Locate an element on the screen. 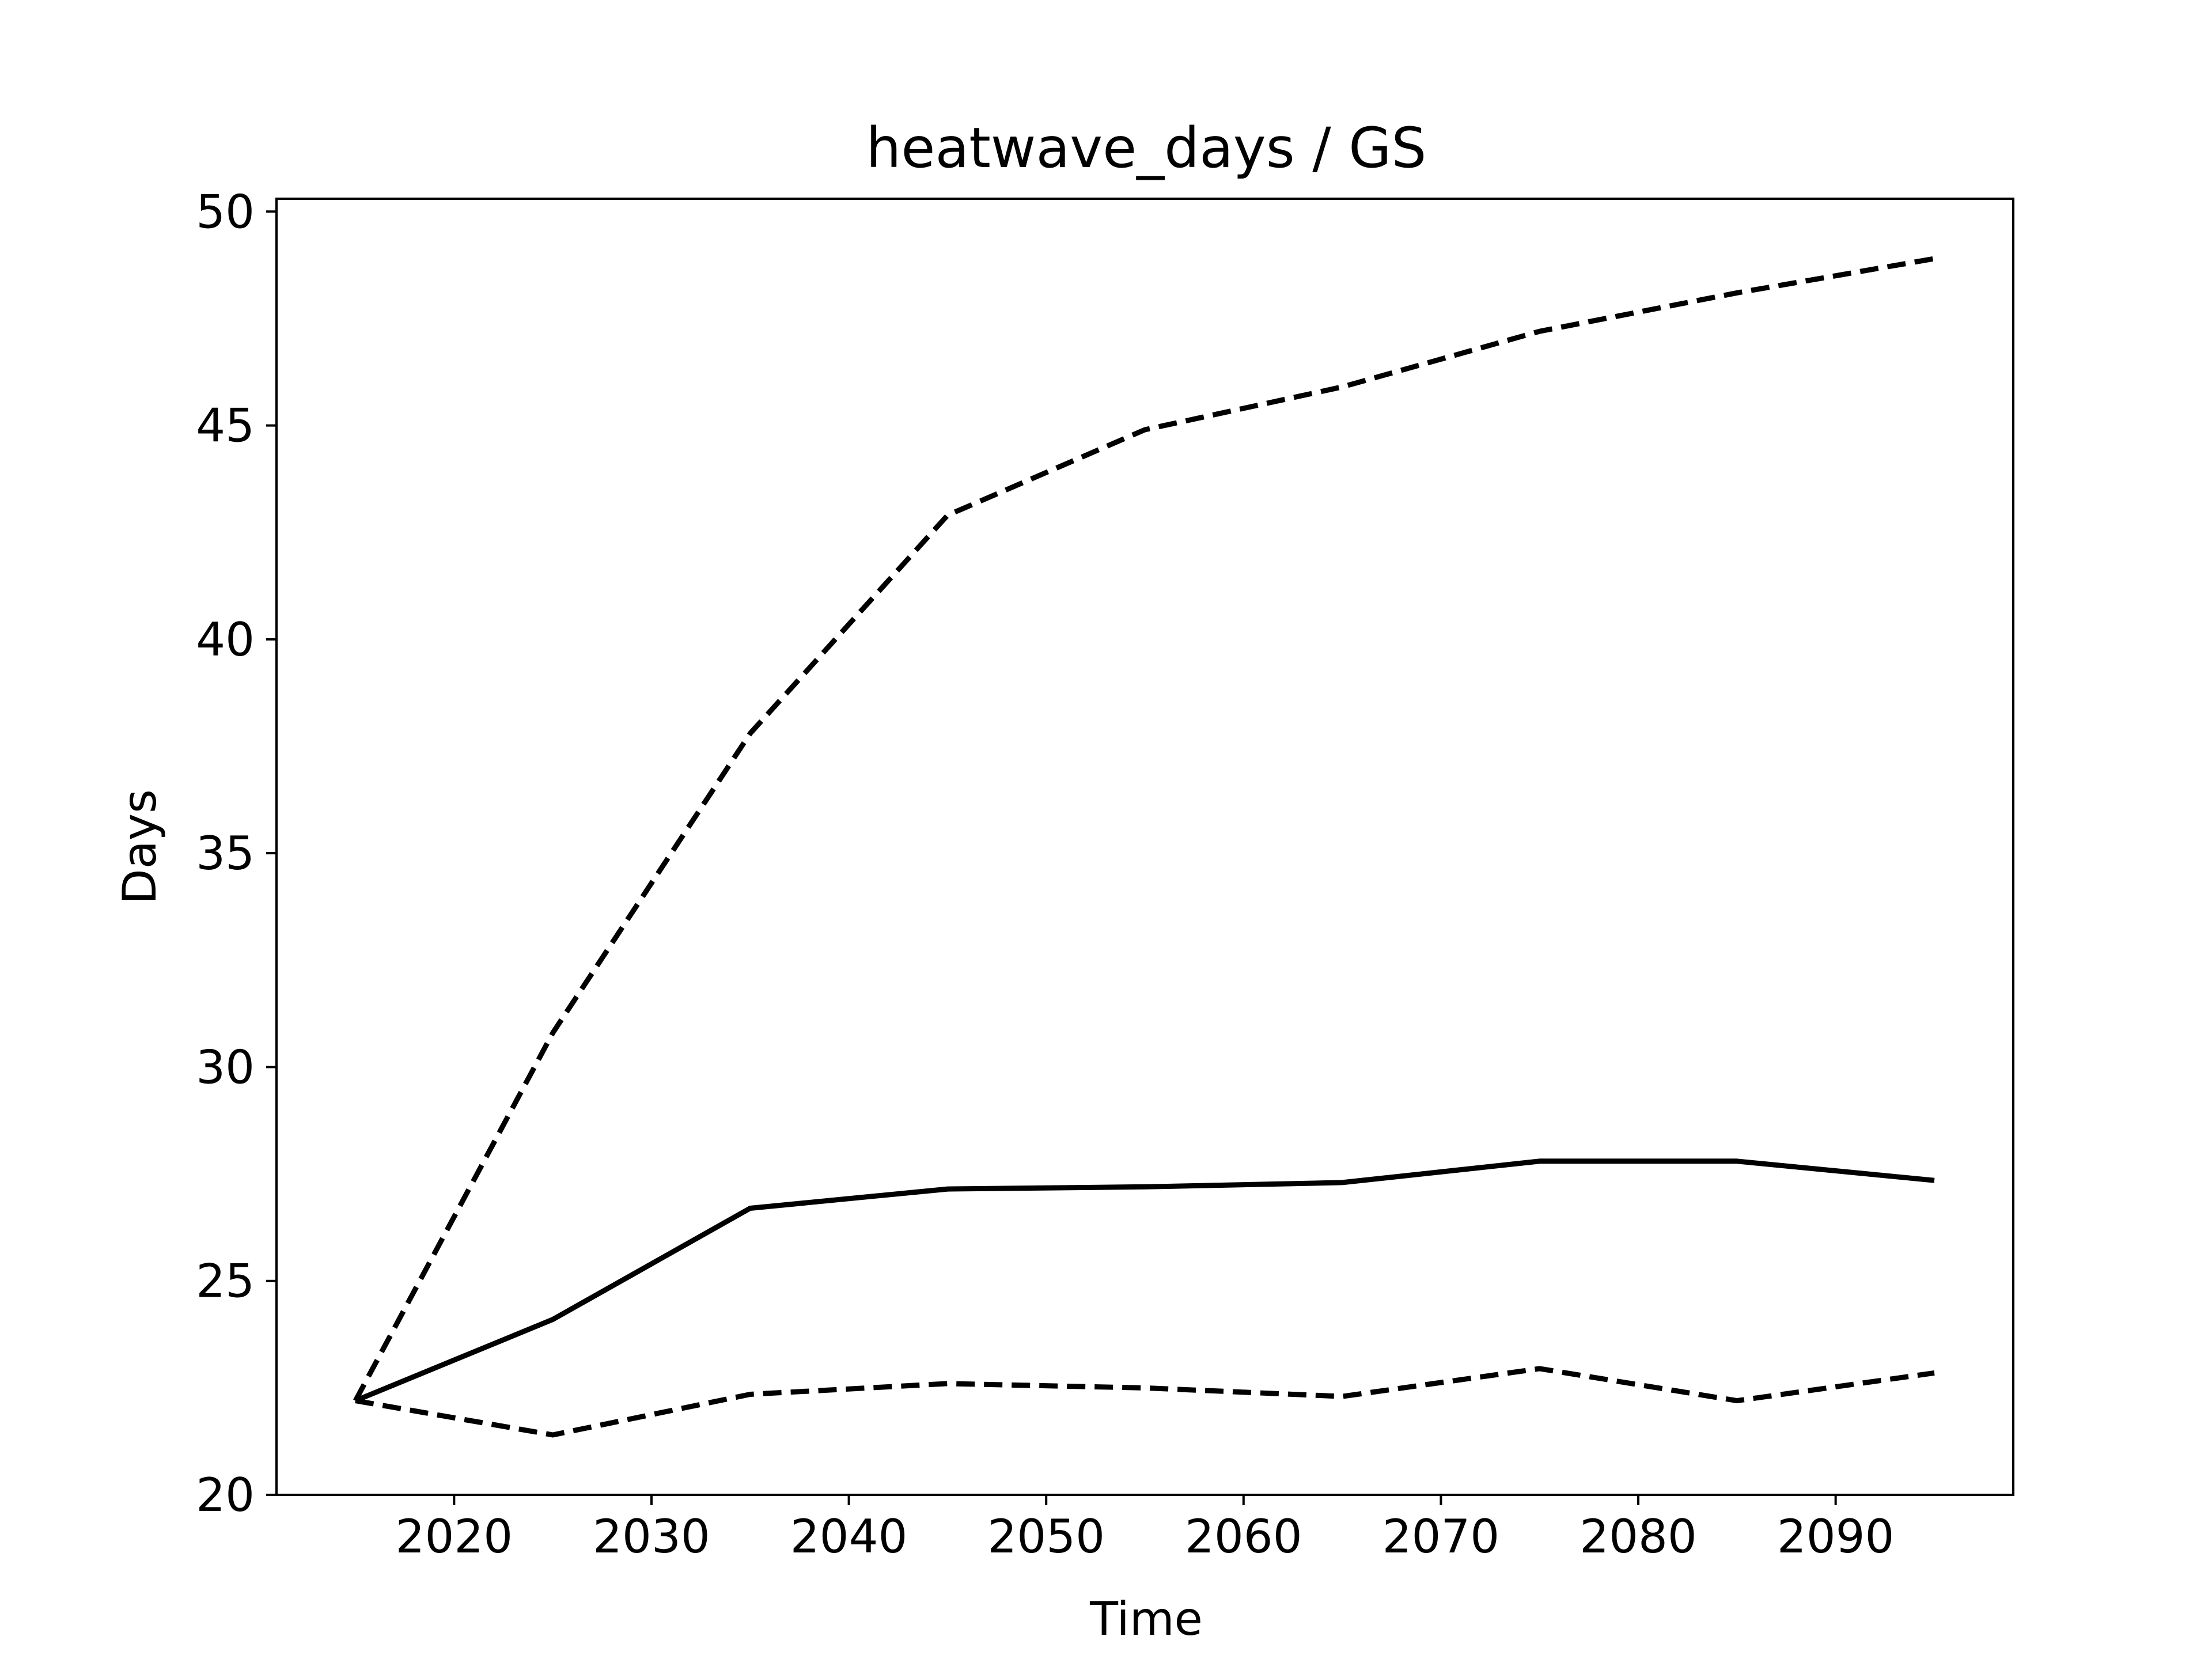 The width and height of the screenshot is (2212, 1659). x-tick-label: 2040 is located at coordinates (849, 1536).